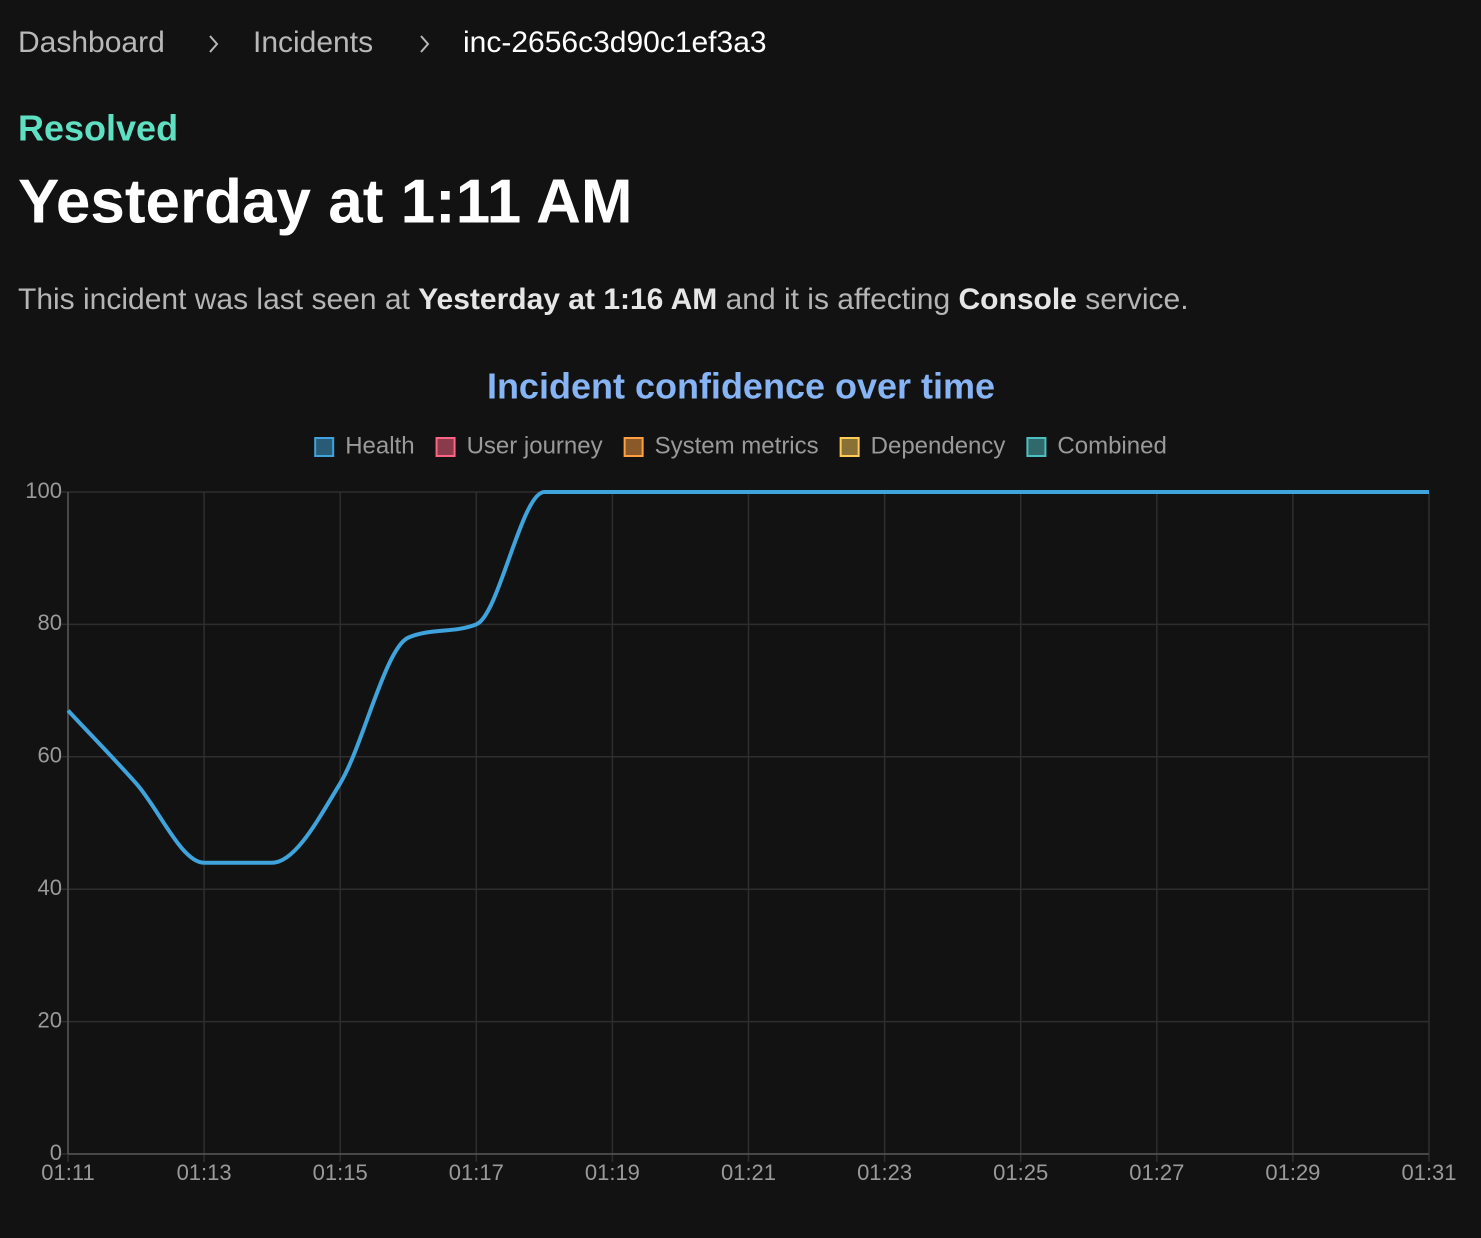 This screenshot has width=1481, height=1238. What do you see at coordinates (50, 622) in the screenshot?
I see `y-tick-label: 80` at bounding box center [50, 622].